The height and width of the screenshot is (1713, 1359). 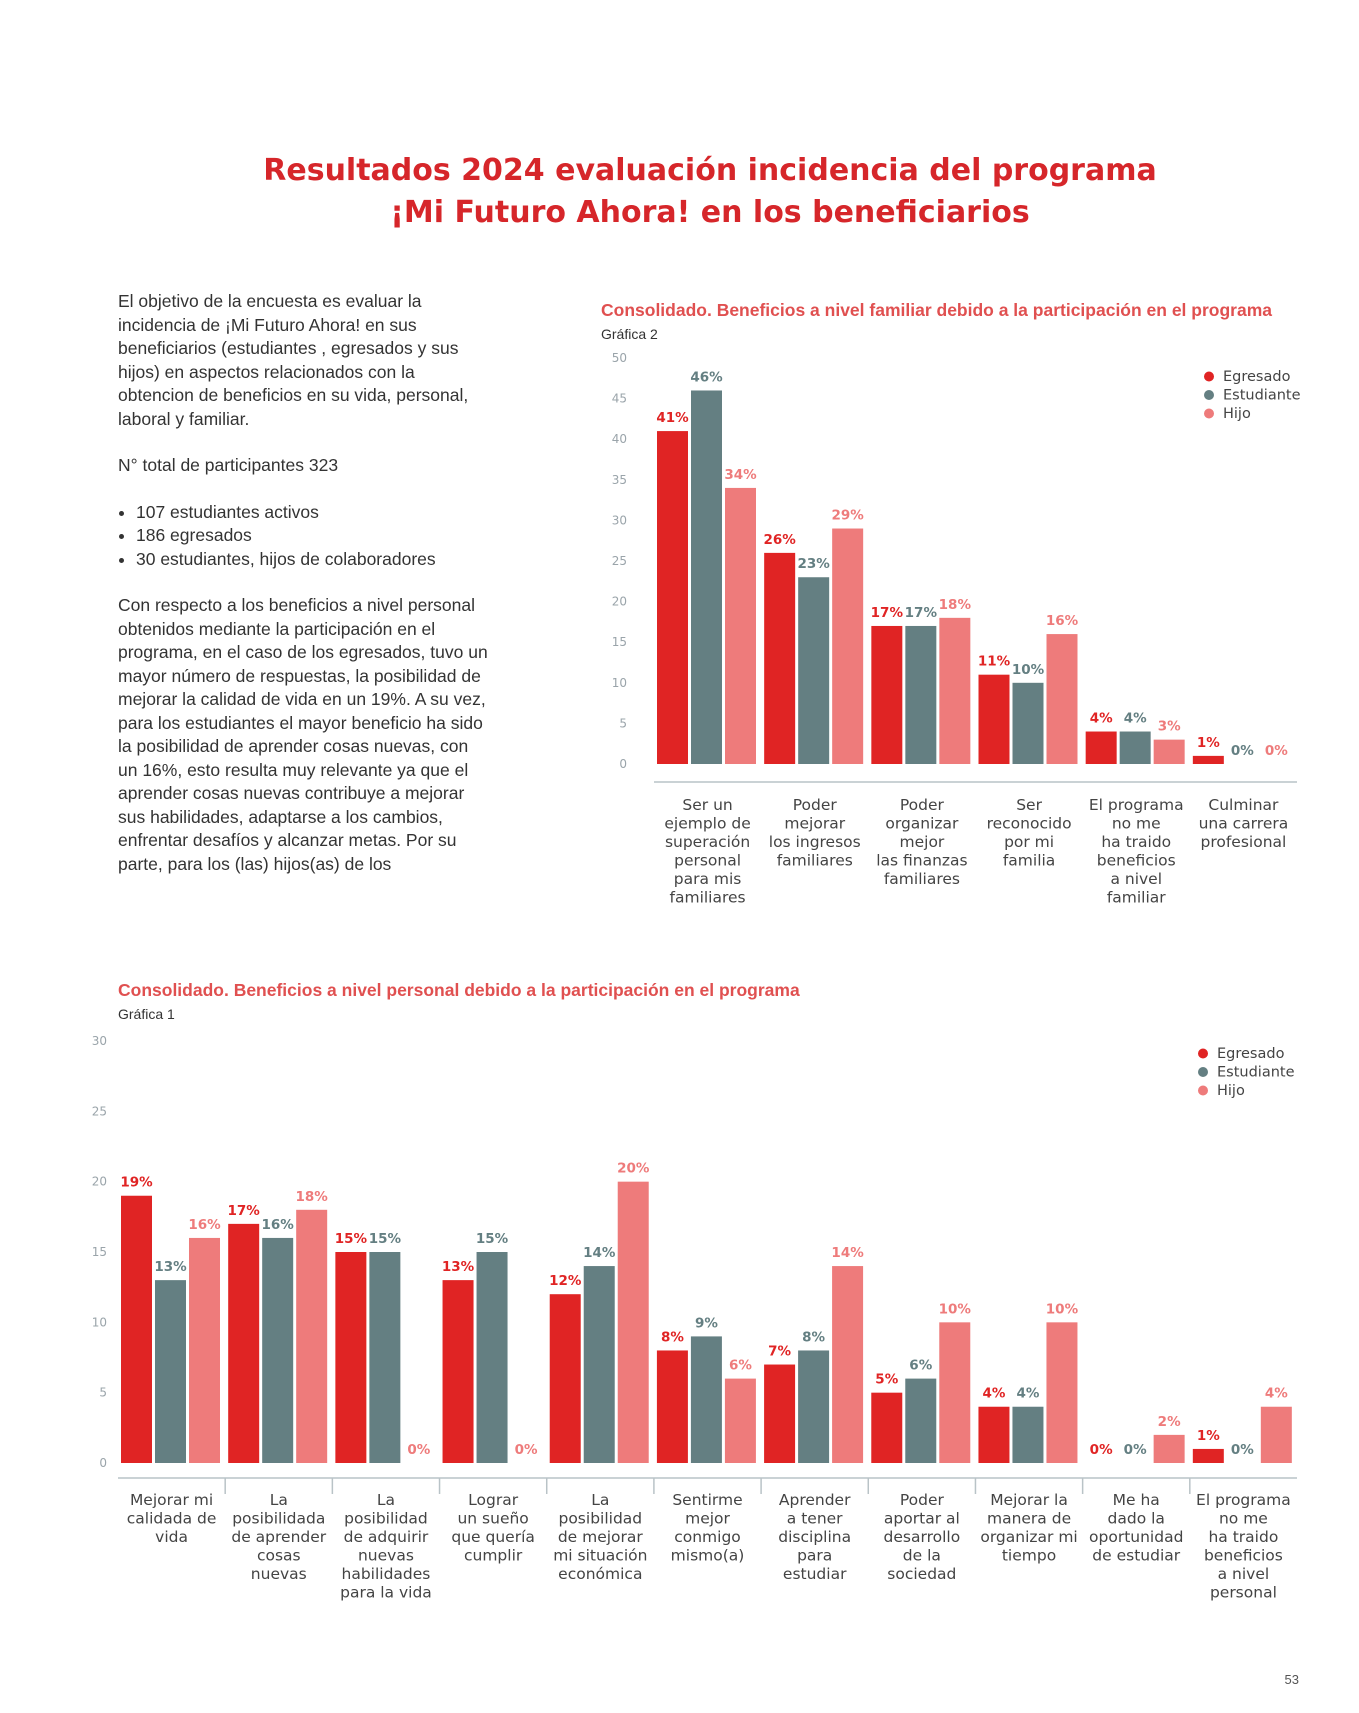 What do you see at coordinates (1208, 743) in the screenshot?
I see `data-label-egresado: 1%` at bounding box center [1208, 743].